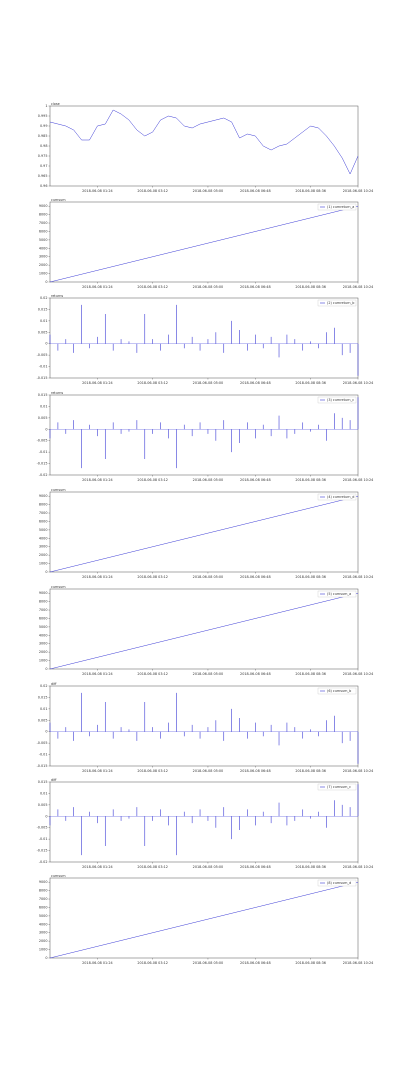 The image size is (400, 1067). Describe the element at coordinates (43, 156) in the screenshot. I see `y-tick-label: 0.975` at that location.